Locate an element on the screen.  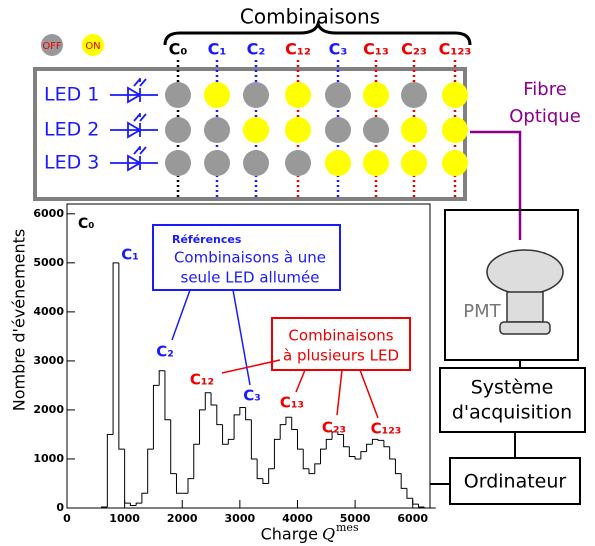
acquisition-label: d'acquisition is located at coordinates (512, 413).